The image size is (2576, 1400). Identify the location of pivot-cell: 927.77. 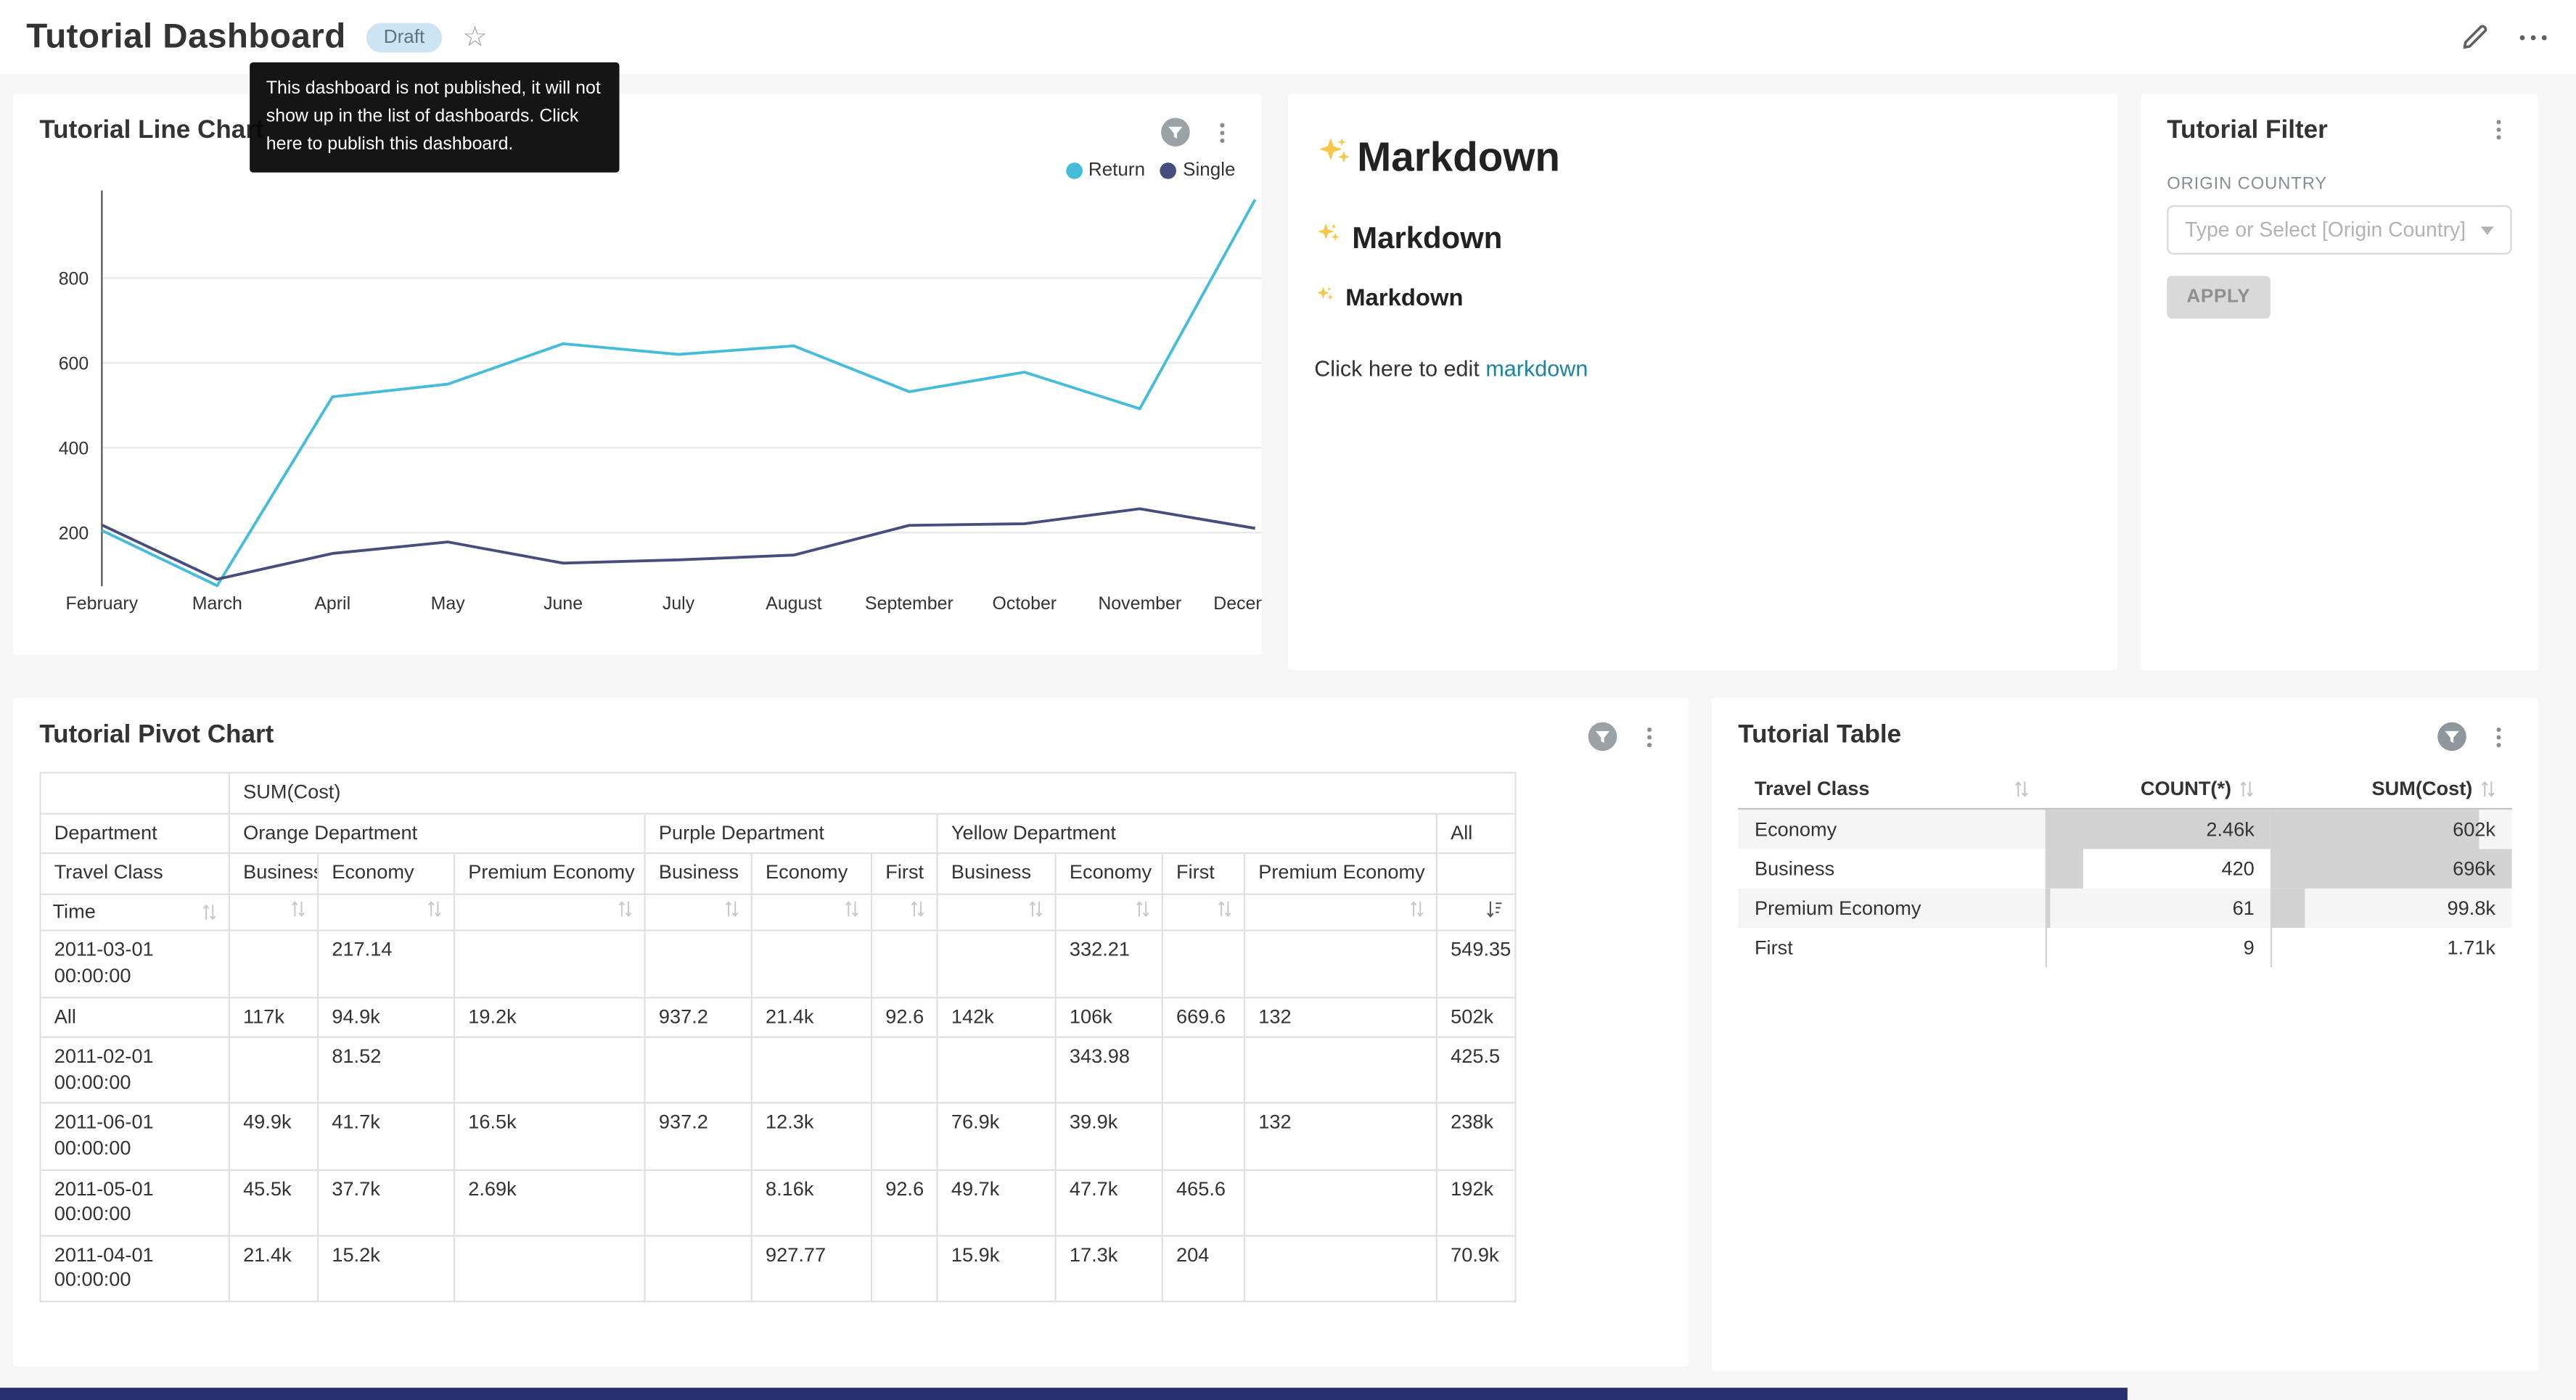
(811, 1268).